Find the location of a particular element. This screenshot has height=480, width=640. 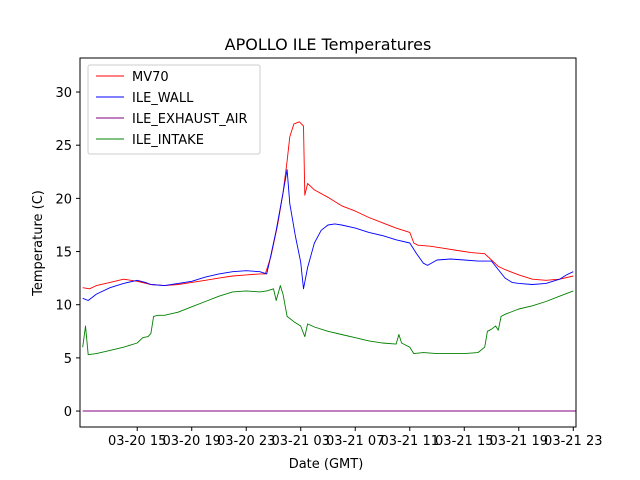

y-tick-label: 0 is located at coordinates (68, 412).